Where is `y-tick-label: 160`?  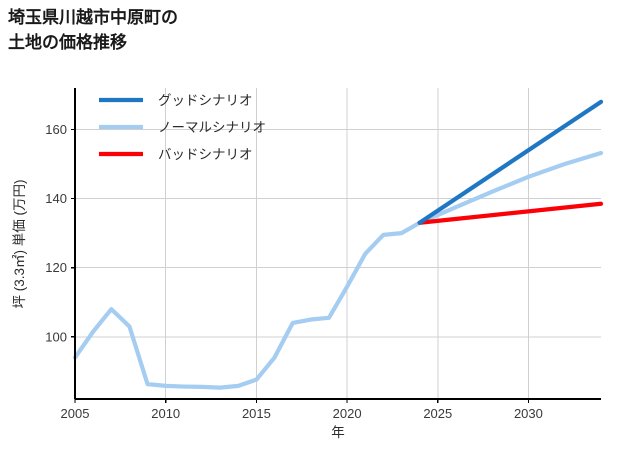
y-tick-label: 160 is located at coordinates (56, 129).